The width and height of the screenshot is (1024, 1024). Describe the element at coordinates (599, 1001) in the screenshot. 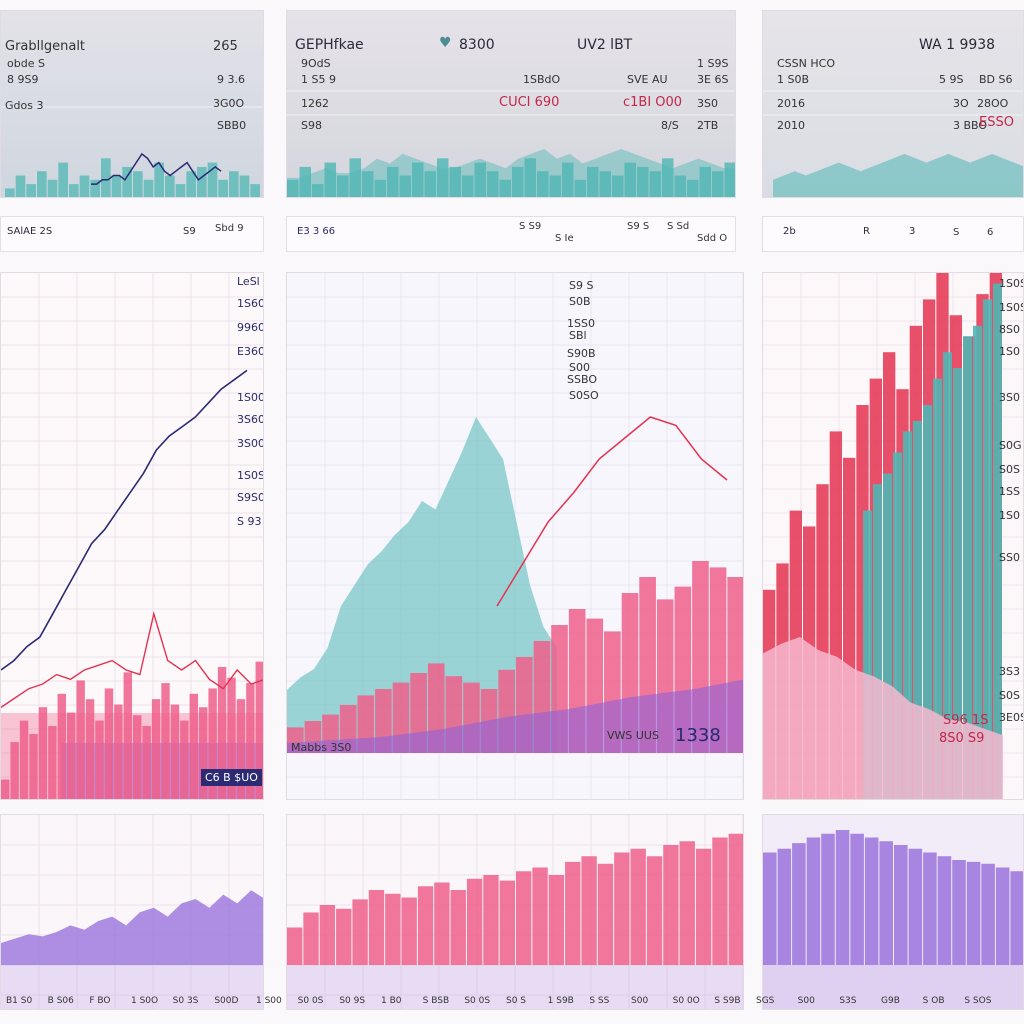

I see `tick-label: S SS` at that location.